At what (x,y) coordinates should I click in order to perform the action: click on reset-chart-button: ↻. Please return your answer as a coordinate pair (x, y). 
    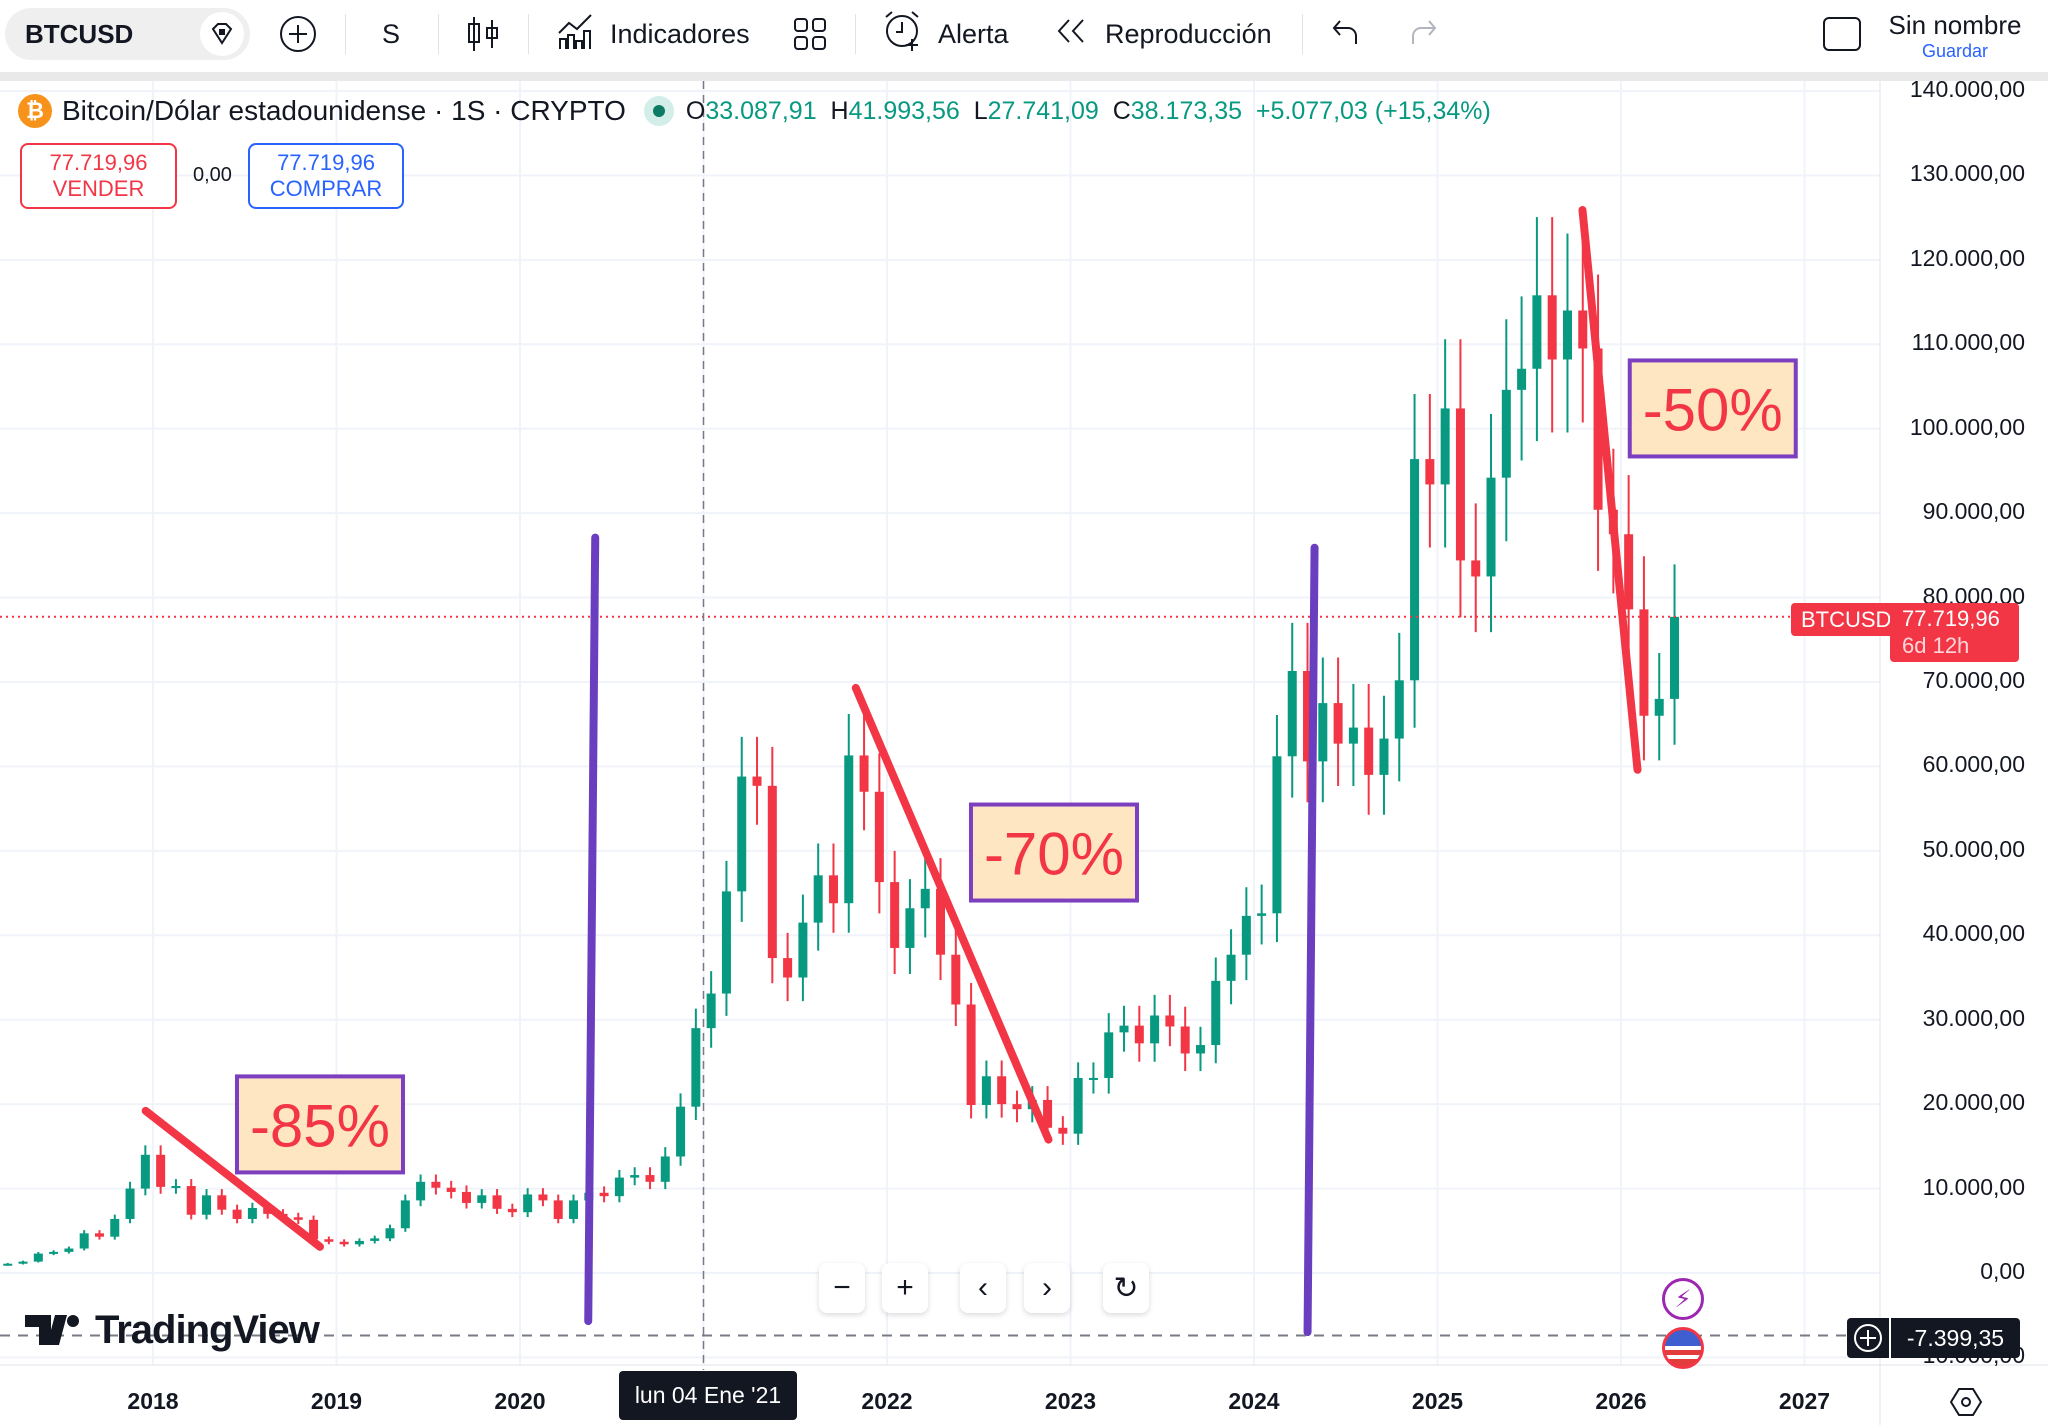
    Looking at the image, I should click on (1126, 1288).